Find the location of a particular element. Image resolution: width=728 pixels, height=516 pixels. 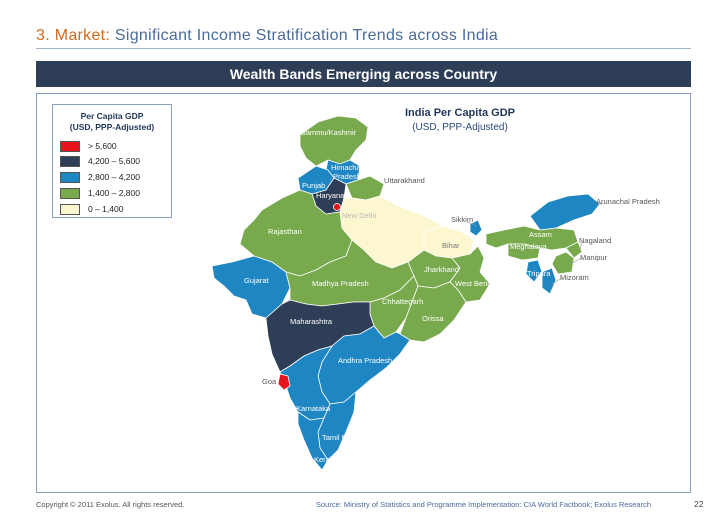

page-number: 22 is located at coordinates (699, 504).